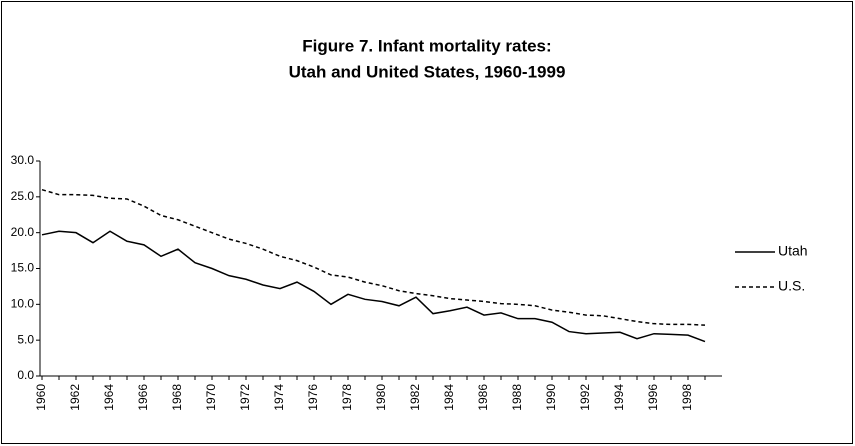 The width and height of the screenshot is (855, 446). What do you see at coordinates (23, 268) in the screenshot?
I see `y-tick-label: 15.0` at bounding box center [23, 268].